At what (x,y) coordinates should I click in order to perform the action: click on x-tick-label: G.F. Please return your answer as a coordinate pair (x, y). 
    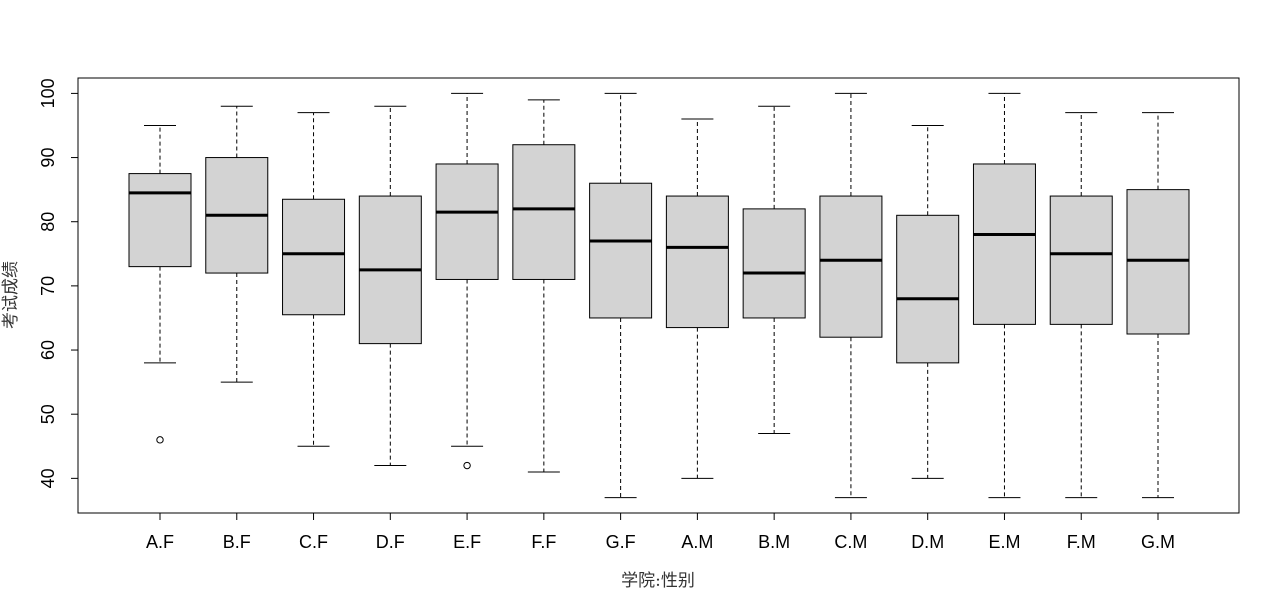
    Looking at the image, I should click on (621, 542).